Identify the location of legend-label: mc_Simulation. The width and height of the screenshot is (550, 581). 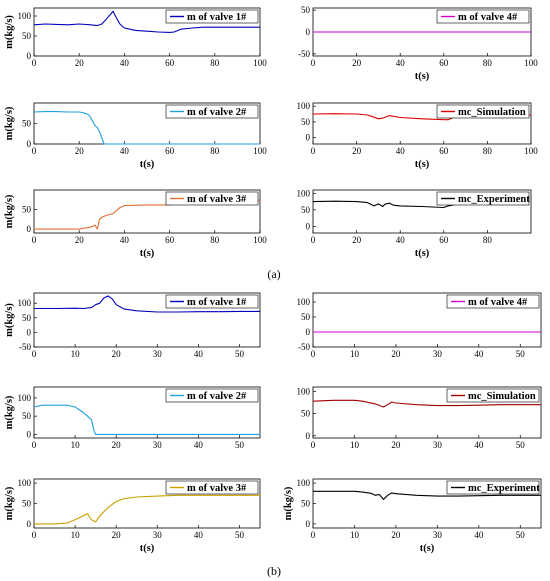
(502, 396).